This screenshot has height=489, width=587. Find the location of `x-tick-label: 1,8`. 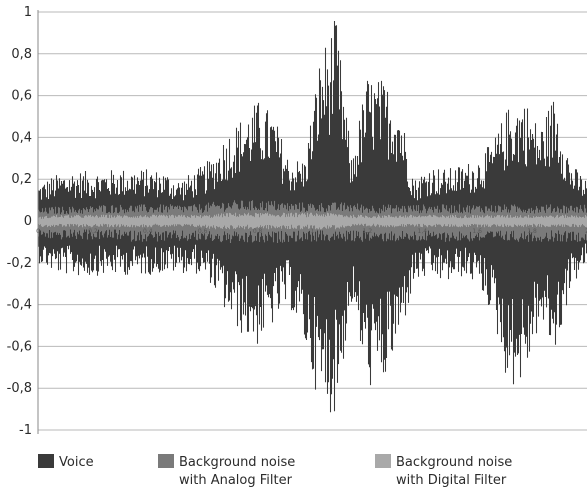

x-tick-label: 1,8 is located at coordinates (532, 231).